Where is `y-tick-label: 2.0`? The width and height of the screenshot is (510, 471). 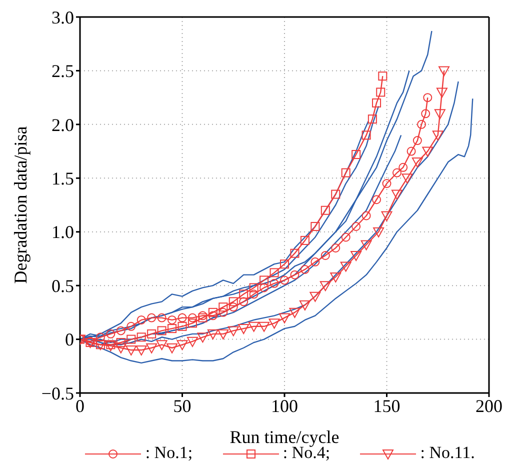 y-tick-label: 2.0 is located at coordinates (63, 124).